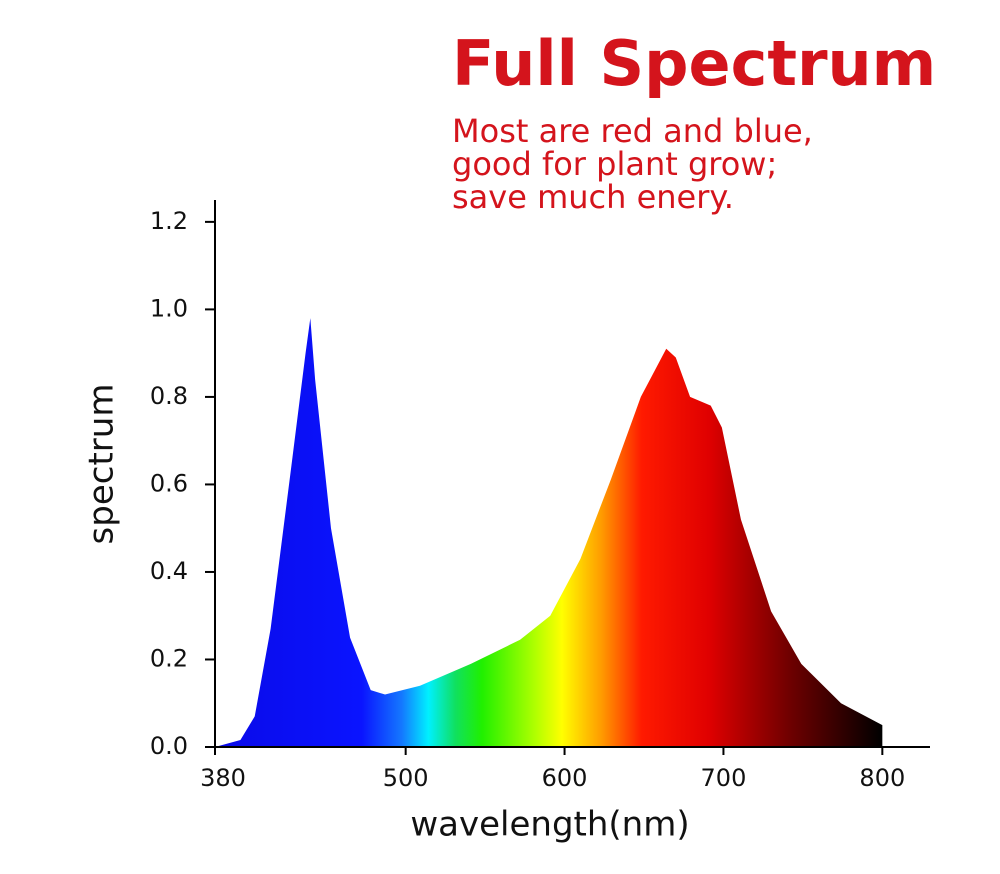 This screenshot has width=1000, height=874. Describe the element at coordinates (632, 131) in the screenshot. I see `subtitle: Most are red and blue,` at that location.